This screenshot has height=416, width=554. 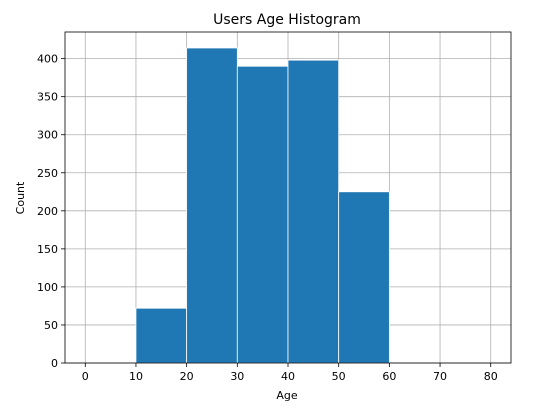 I want to click on x-tick-label: 70, so click(x=440, y=376).